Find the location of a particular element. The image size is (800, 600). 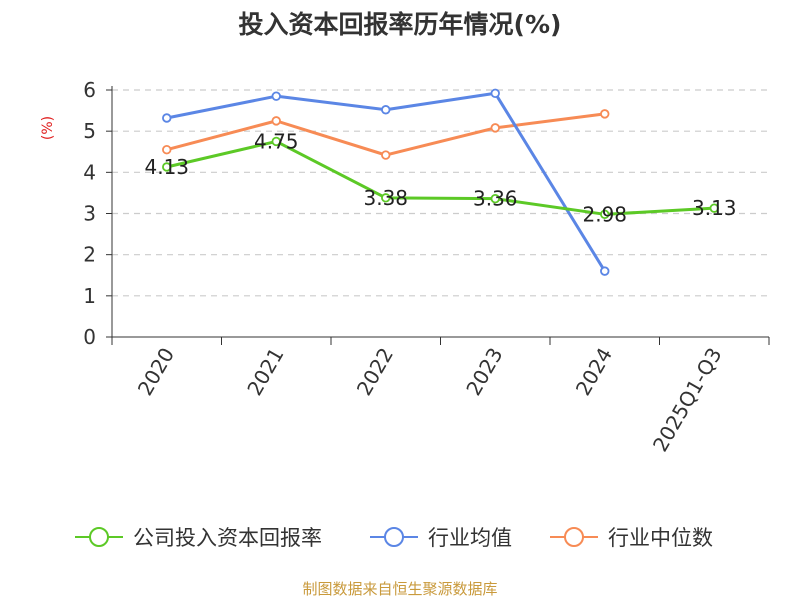

x-tick-label-2025Q1-Q3: 2025Q1-Q3 is located at coordinates (687, 400).